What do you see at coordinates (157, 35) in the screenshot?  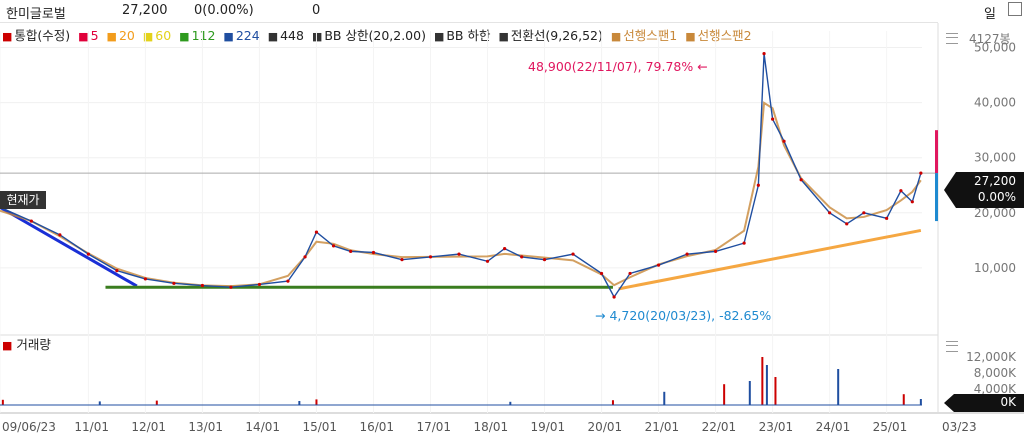 I see `legend-item: ■ 60` at bounding box center [157, 35].